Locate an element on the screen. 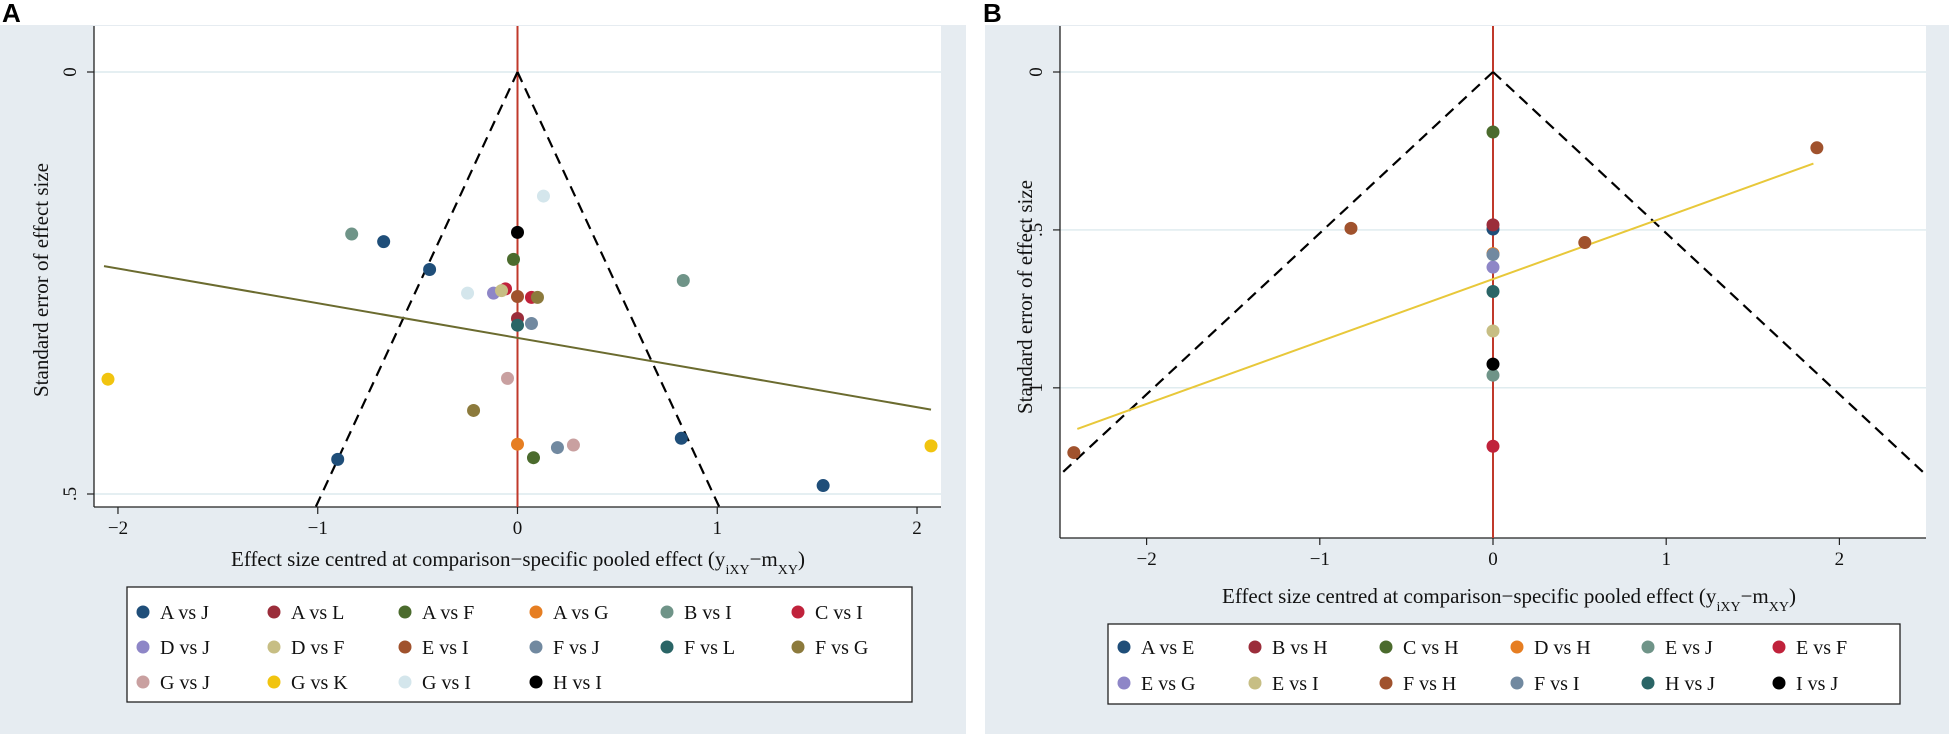 The height and width of the screenshot is (734, 1949). legend-label: F vs I is located at coordinates (1557, 684).